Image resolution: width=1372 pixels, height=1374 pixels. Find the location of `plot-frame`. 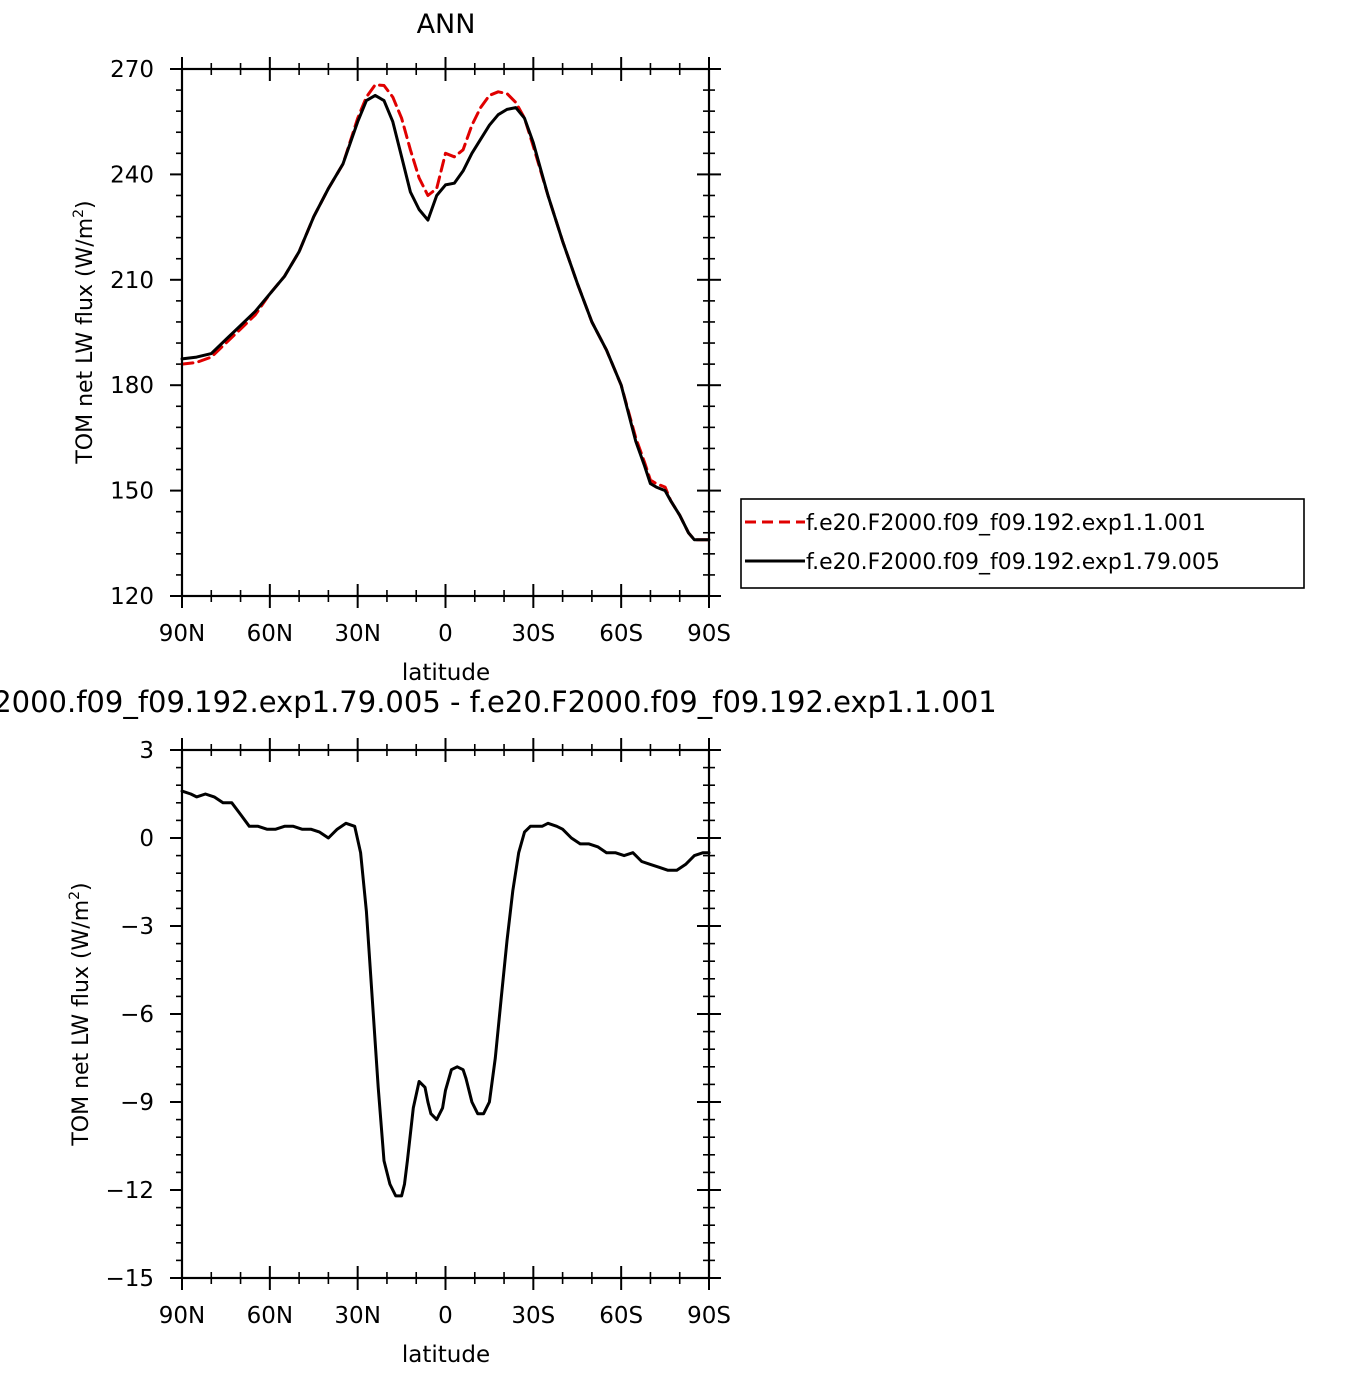

plot-frame is located at coordinates (445, 332).